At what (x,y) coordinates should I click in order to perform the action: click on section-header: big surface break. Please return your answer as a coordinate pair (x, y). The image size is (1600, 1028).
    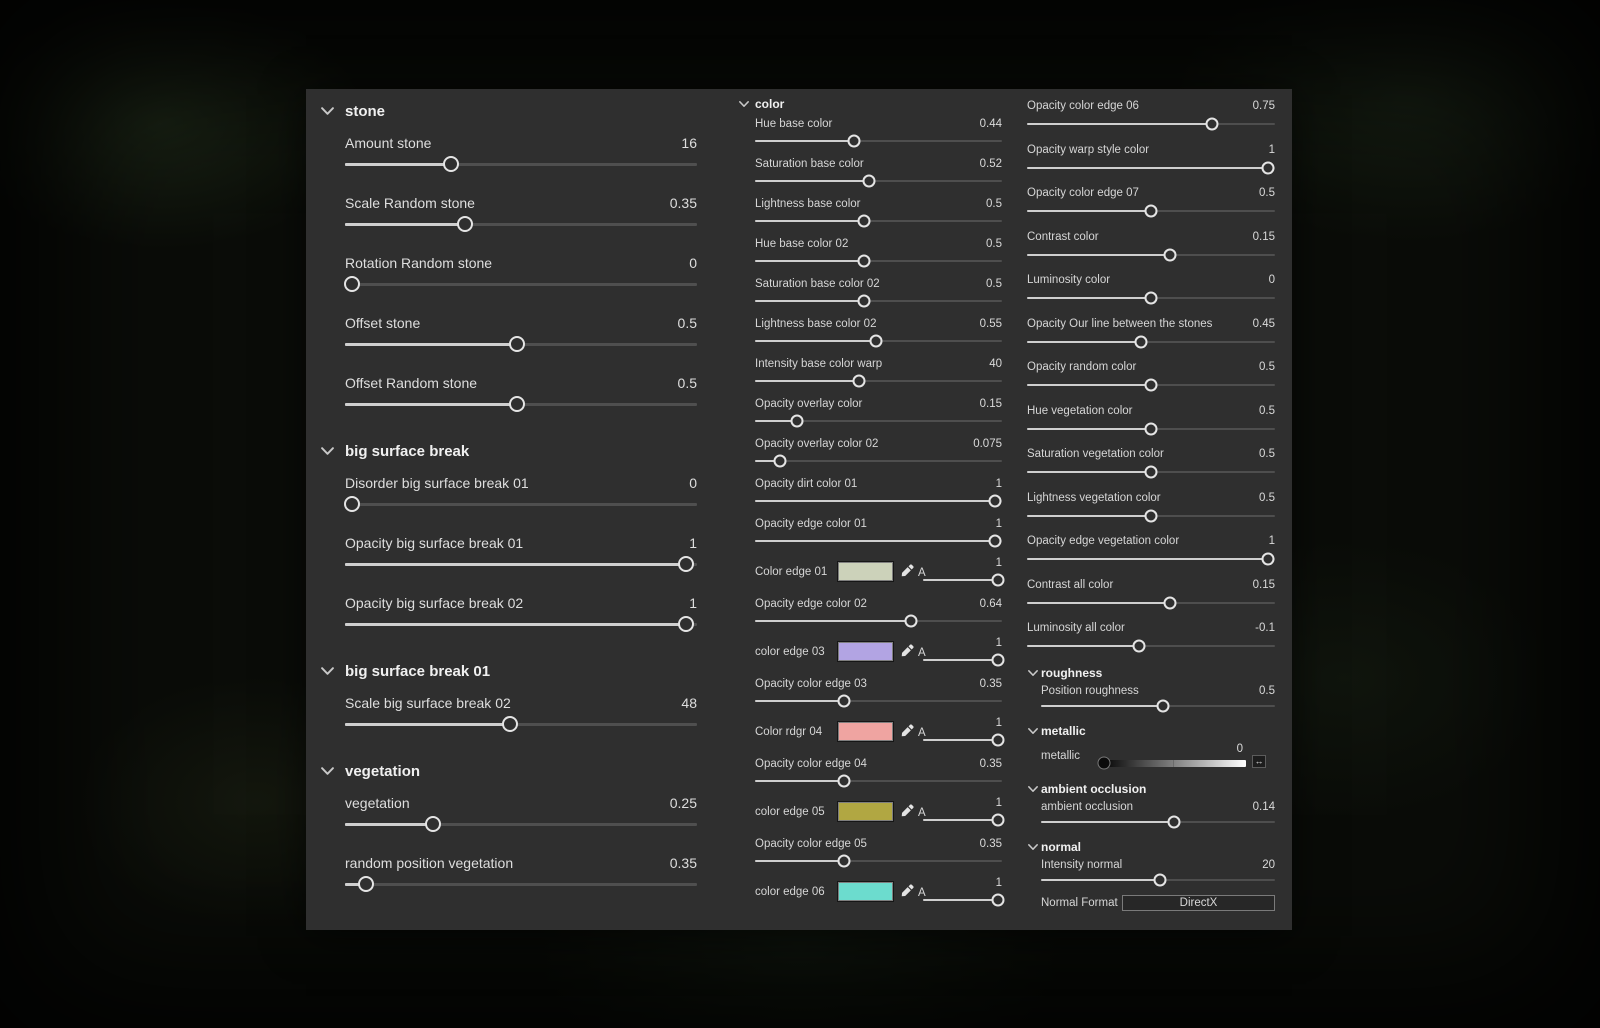
    Looking at the image, I should click on (509, 451).